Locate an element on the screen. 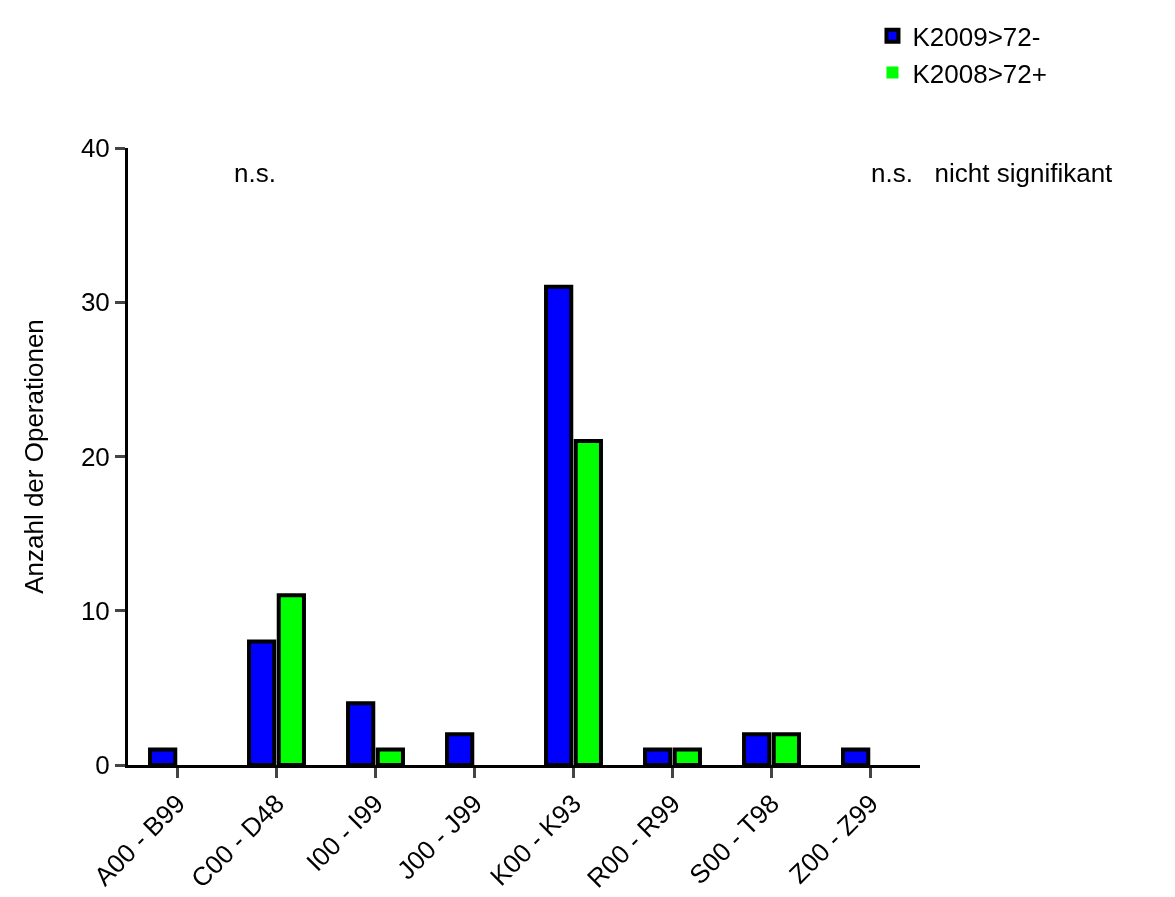  legend-label: K2008>72+ is located at coordinates (979, 73).